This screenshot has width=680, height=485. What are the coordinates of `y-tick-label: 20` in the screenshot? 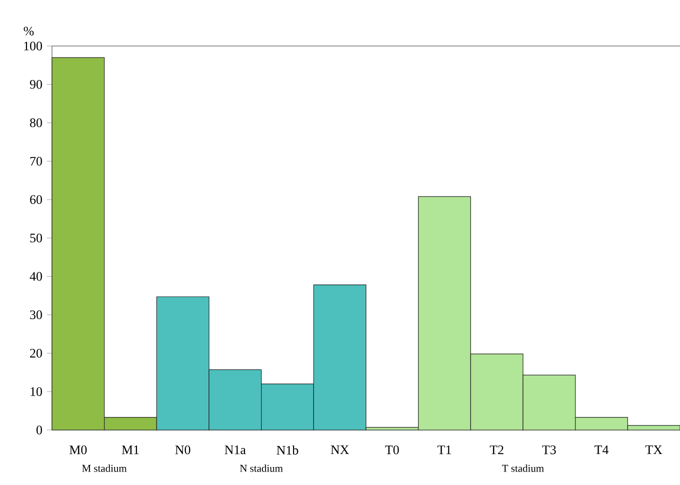 It's located at (36, 353).